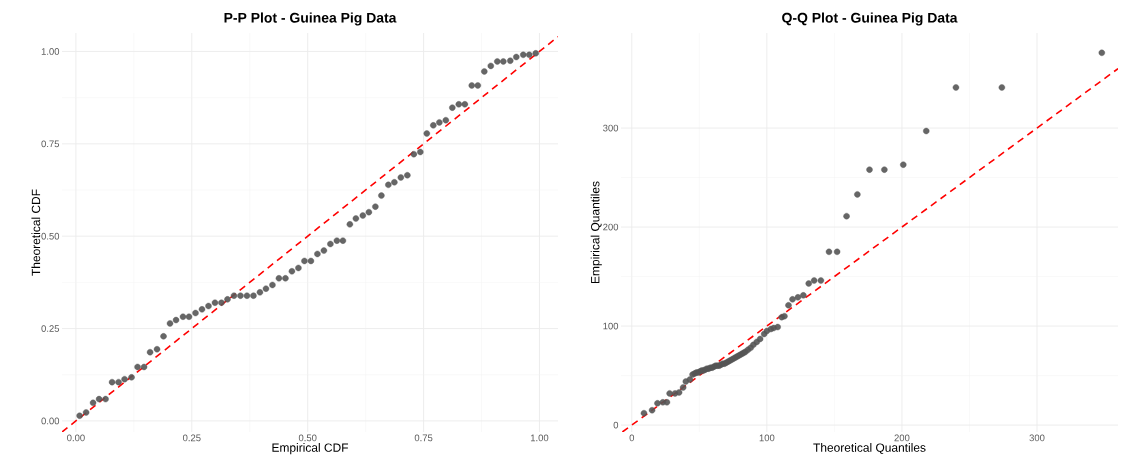 The width and height of the screenshot is (1121, 466). Describe the element at coordinates (611, 227) in the screenshot. I see `y-tick-label: 200` at that location.